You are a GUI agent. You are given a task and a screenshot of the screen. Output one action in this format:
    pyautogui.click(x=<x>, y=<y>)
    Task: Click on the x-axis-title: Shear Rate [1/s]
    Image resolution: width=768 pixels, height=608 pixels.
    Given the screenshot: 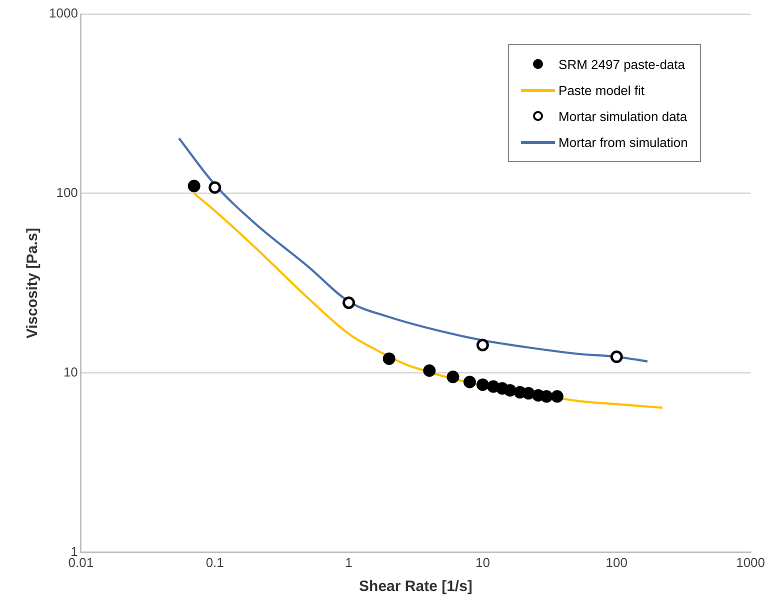 What is the action you would take?
    pyautogui.click(x=415, y=587)
    